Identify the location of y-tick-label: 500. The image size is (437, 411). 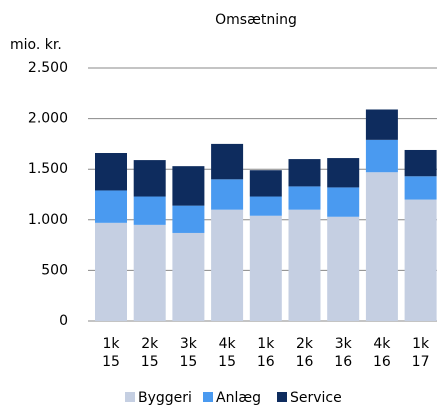
(54, 270).